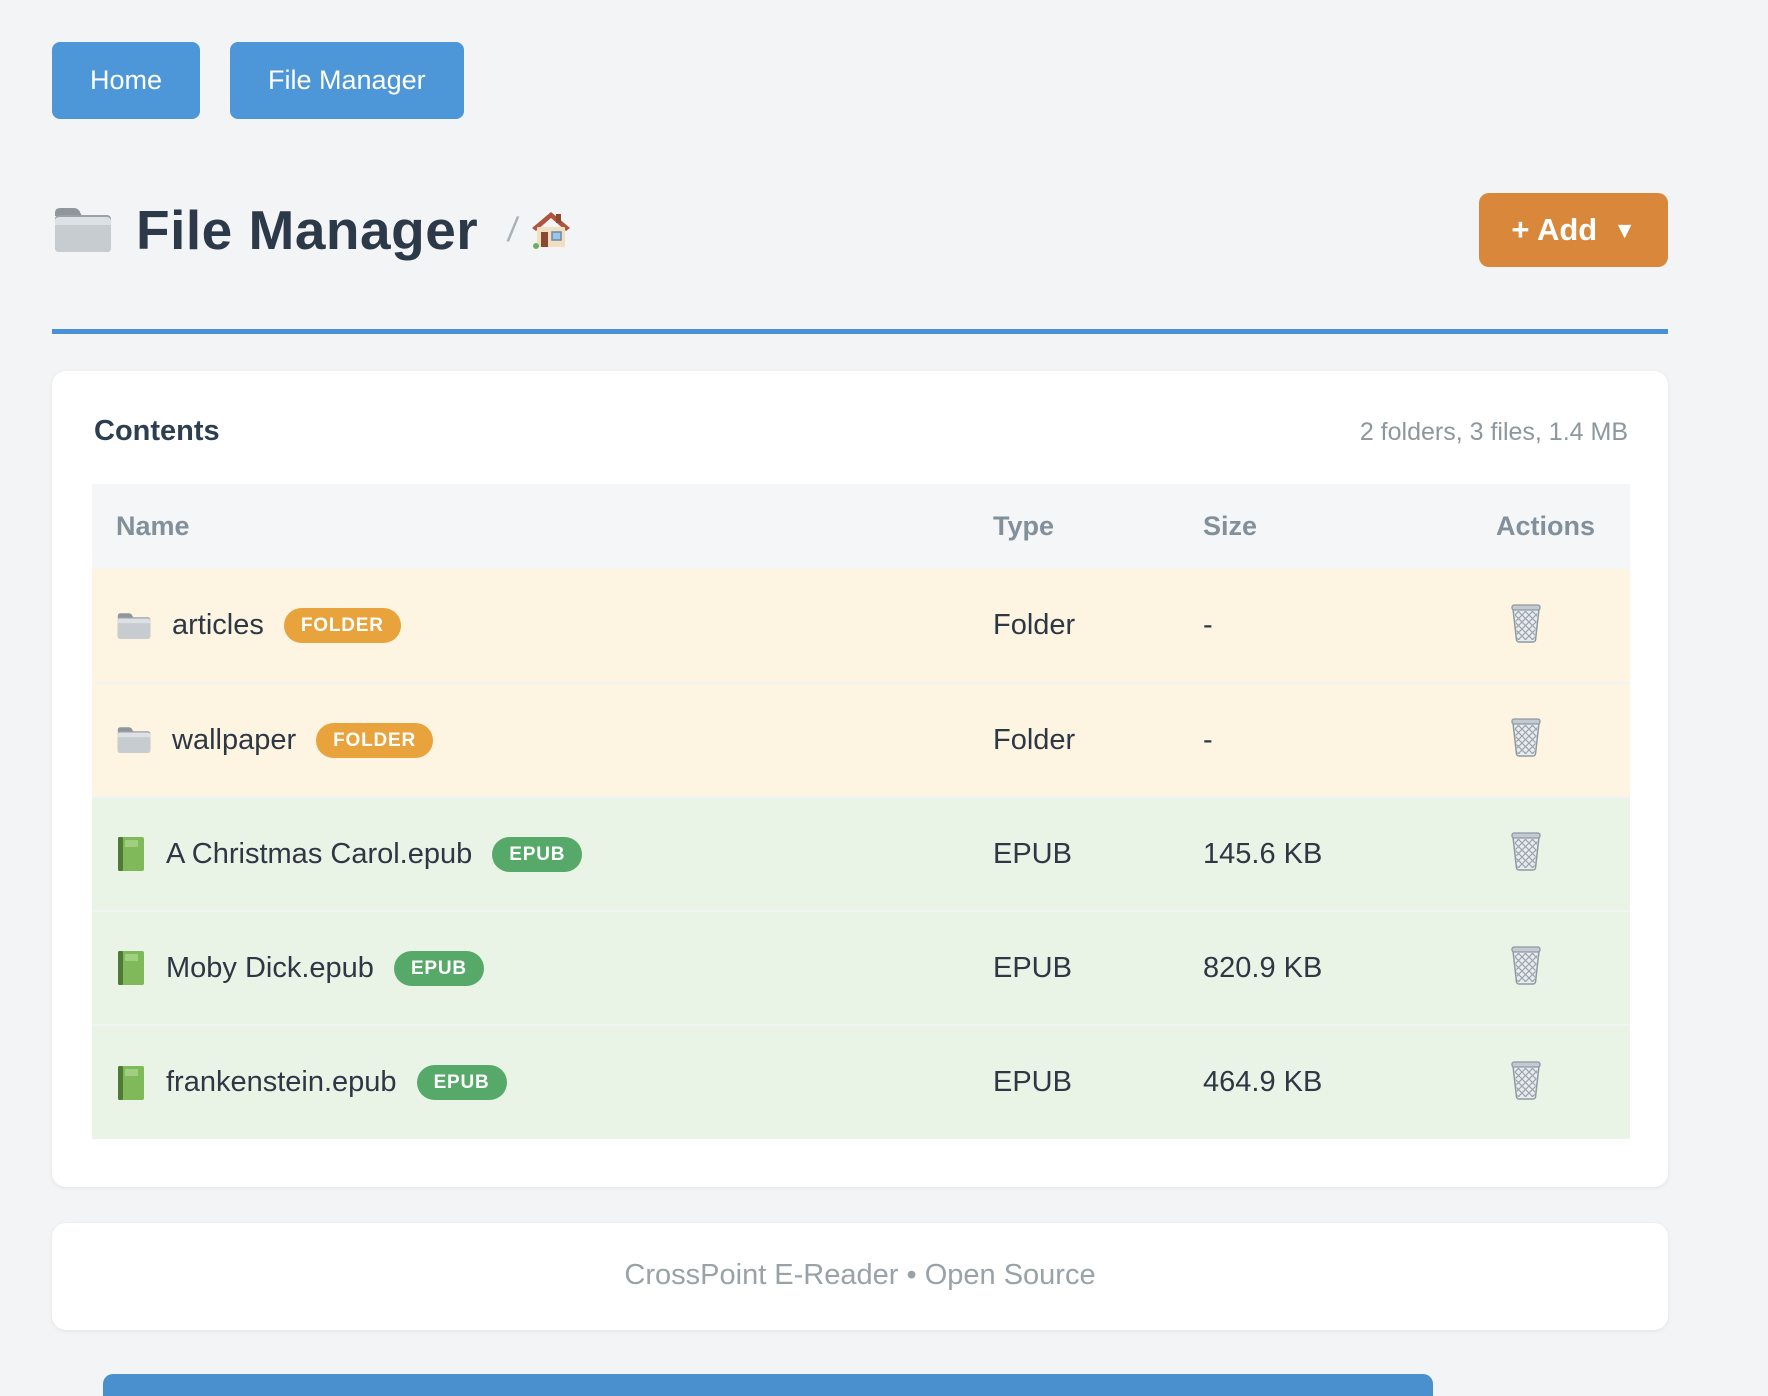 The height and width of the screenshot is (1396, 1768). What do you see at coordinates (861, 739) in the screenshot?
I see `table-row: wallpaper FOLDER Folder -` at bounding box center [861, 739].